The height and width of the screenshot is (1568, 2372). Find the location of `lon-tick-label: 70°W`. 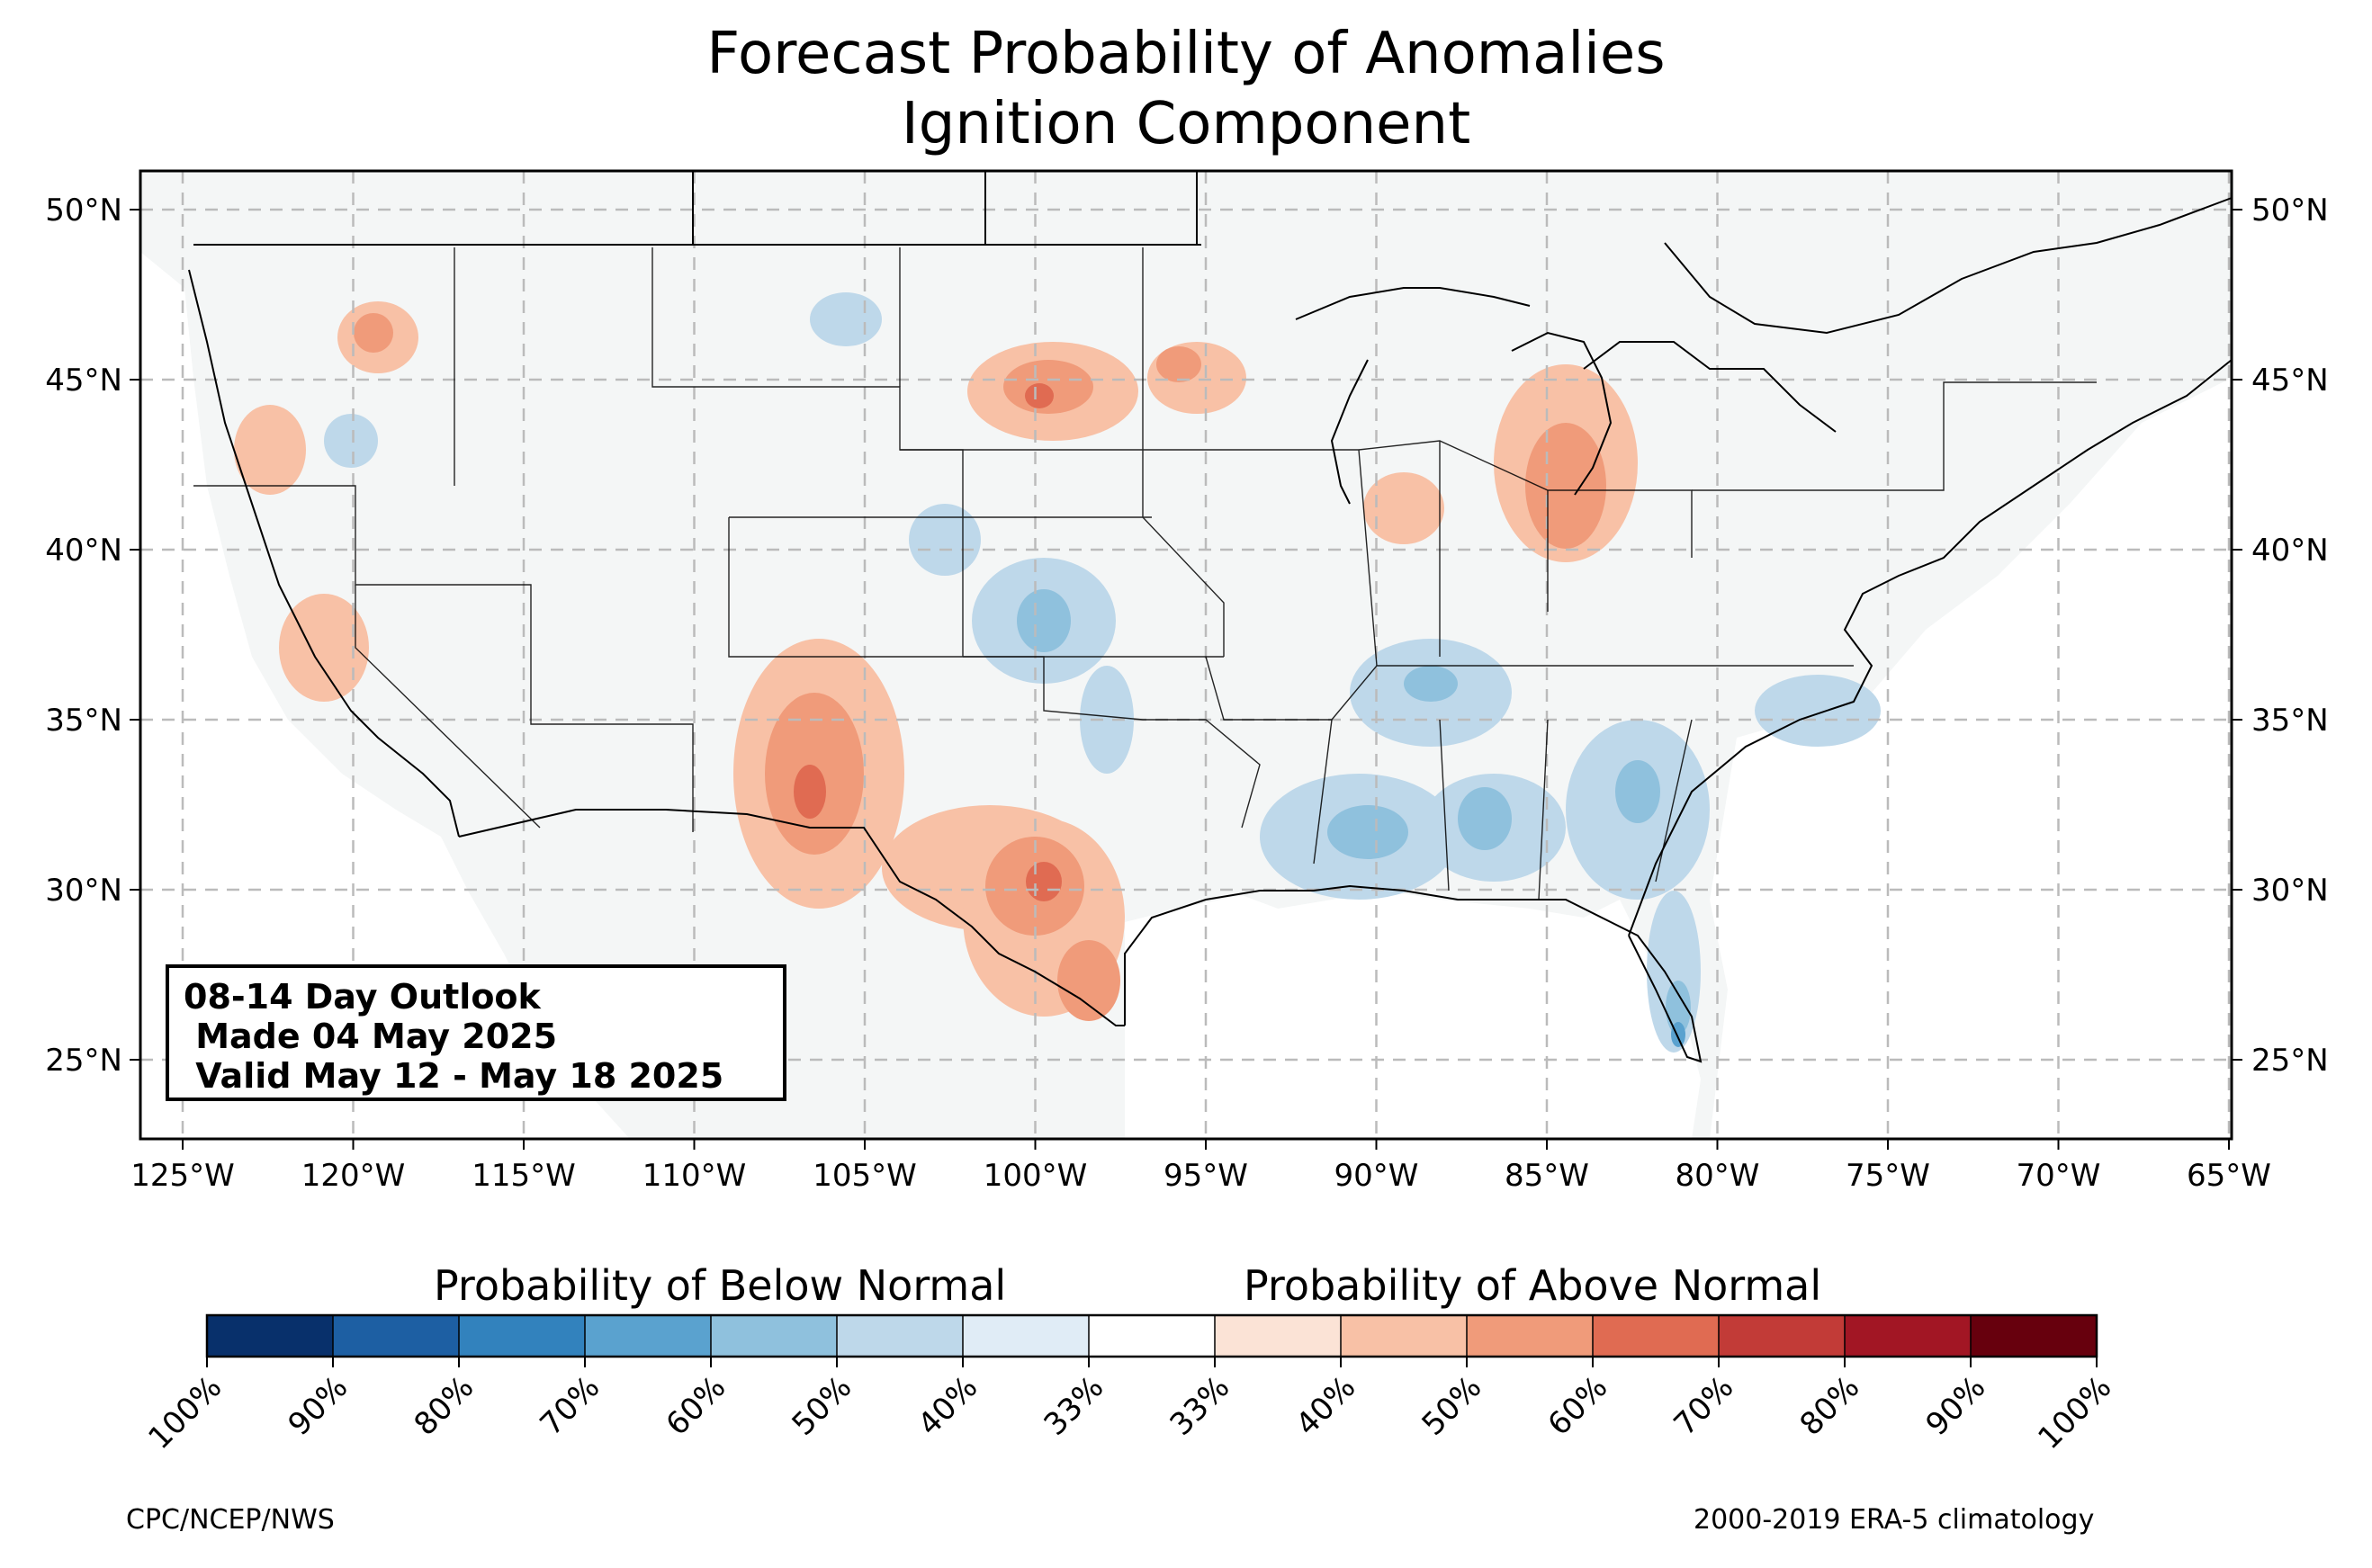

lon-tick-label: 70°W is located at coordinates (2059, 1176).